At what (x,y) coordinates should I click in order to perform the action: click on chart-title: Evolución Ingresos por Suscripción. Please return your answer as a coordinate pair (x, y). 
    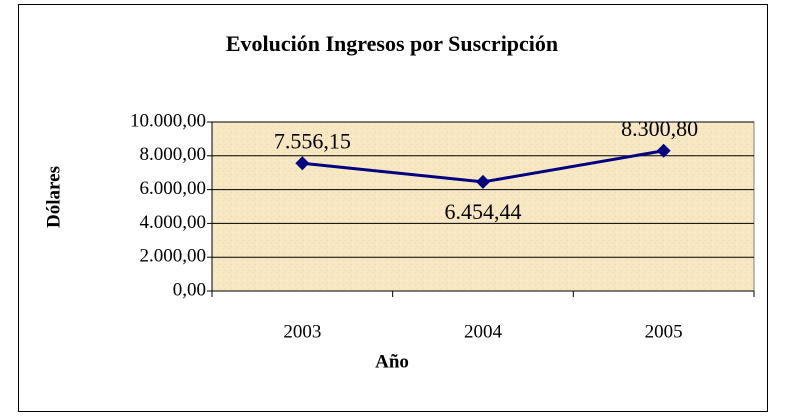
    Looking at the image, I should click on (392, 43).